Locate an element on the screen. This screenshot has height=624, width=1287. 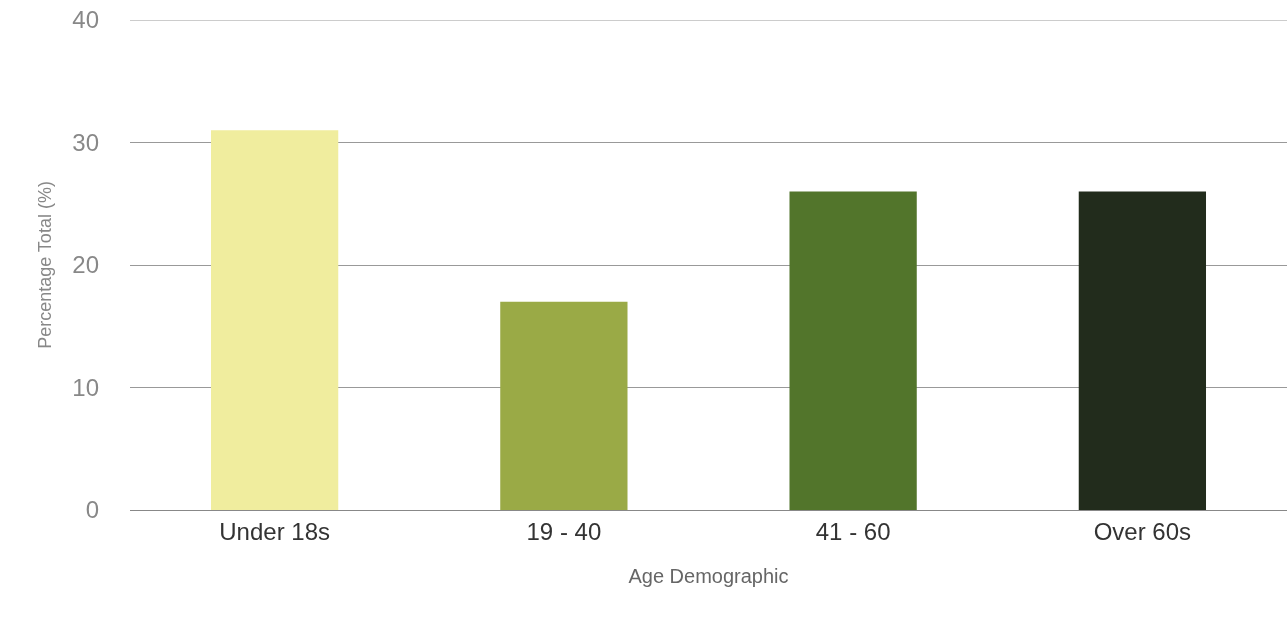
y-tick-label: 10 is located at coordinates (85, 387).